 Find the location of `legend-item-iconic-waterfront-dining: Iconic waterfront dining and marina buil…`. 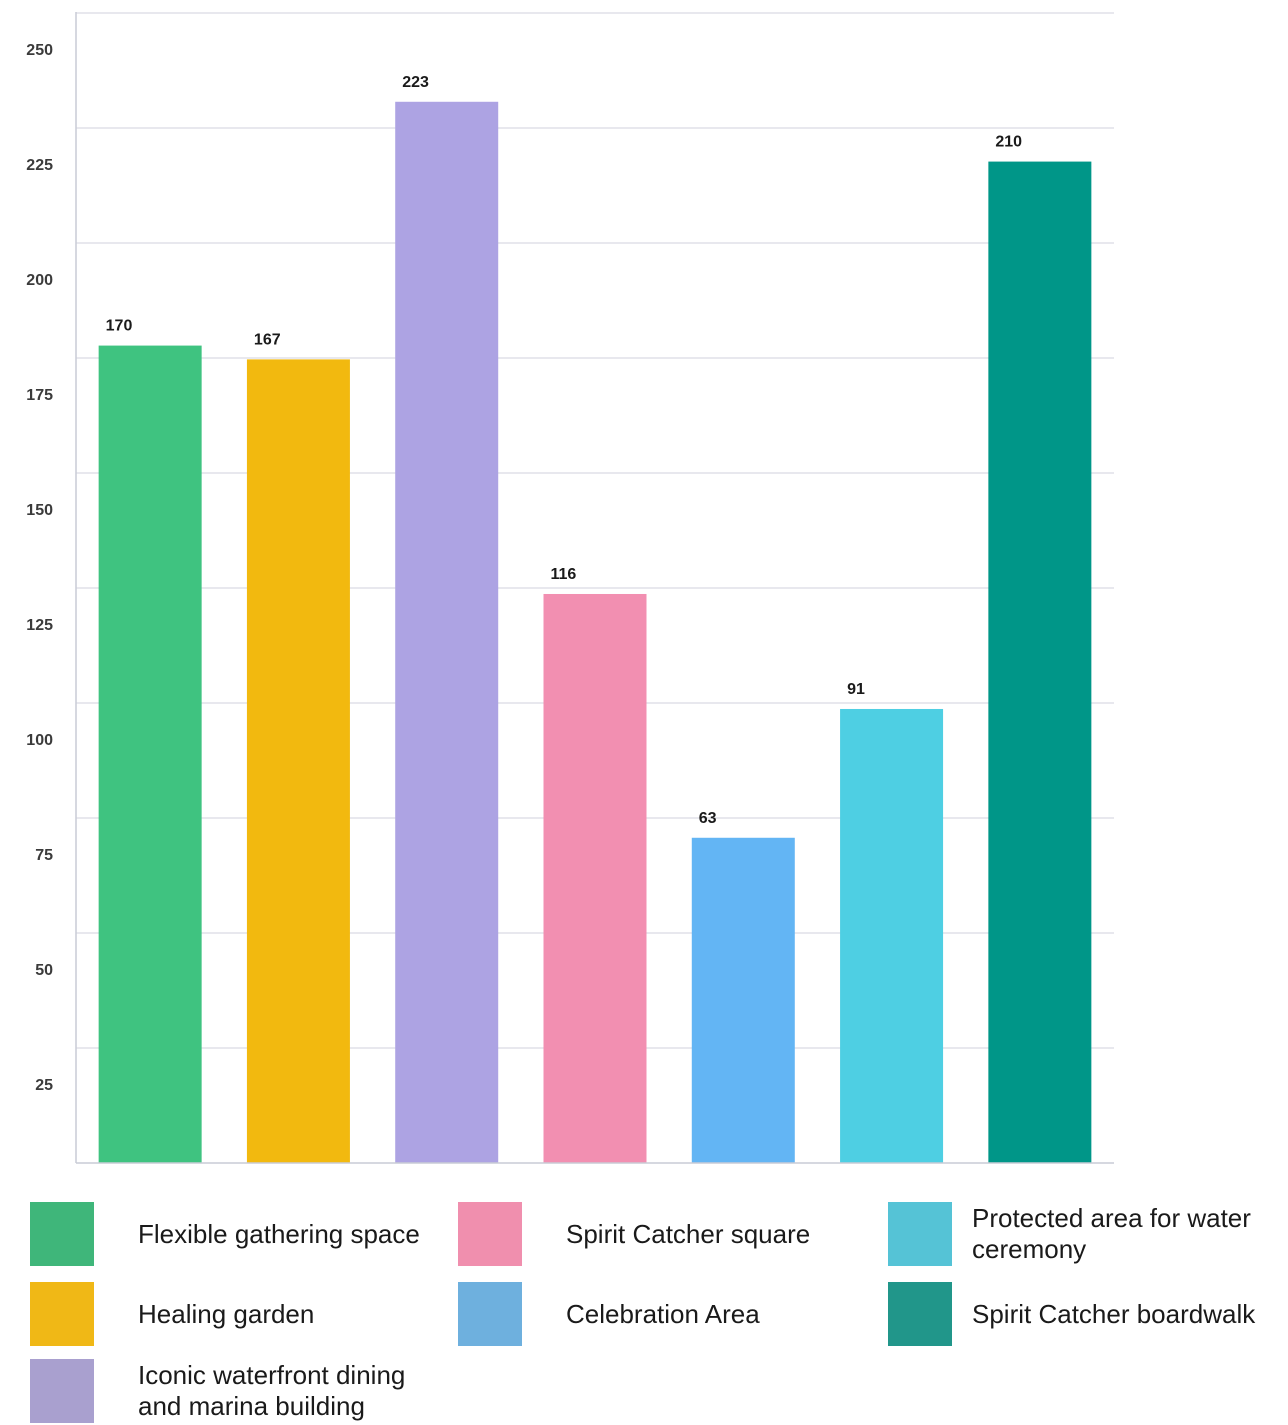

legend-item-iconic-waterfront-dining: Iconic waterfront dining and marina buil… is located at coordinates (235, 1391).